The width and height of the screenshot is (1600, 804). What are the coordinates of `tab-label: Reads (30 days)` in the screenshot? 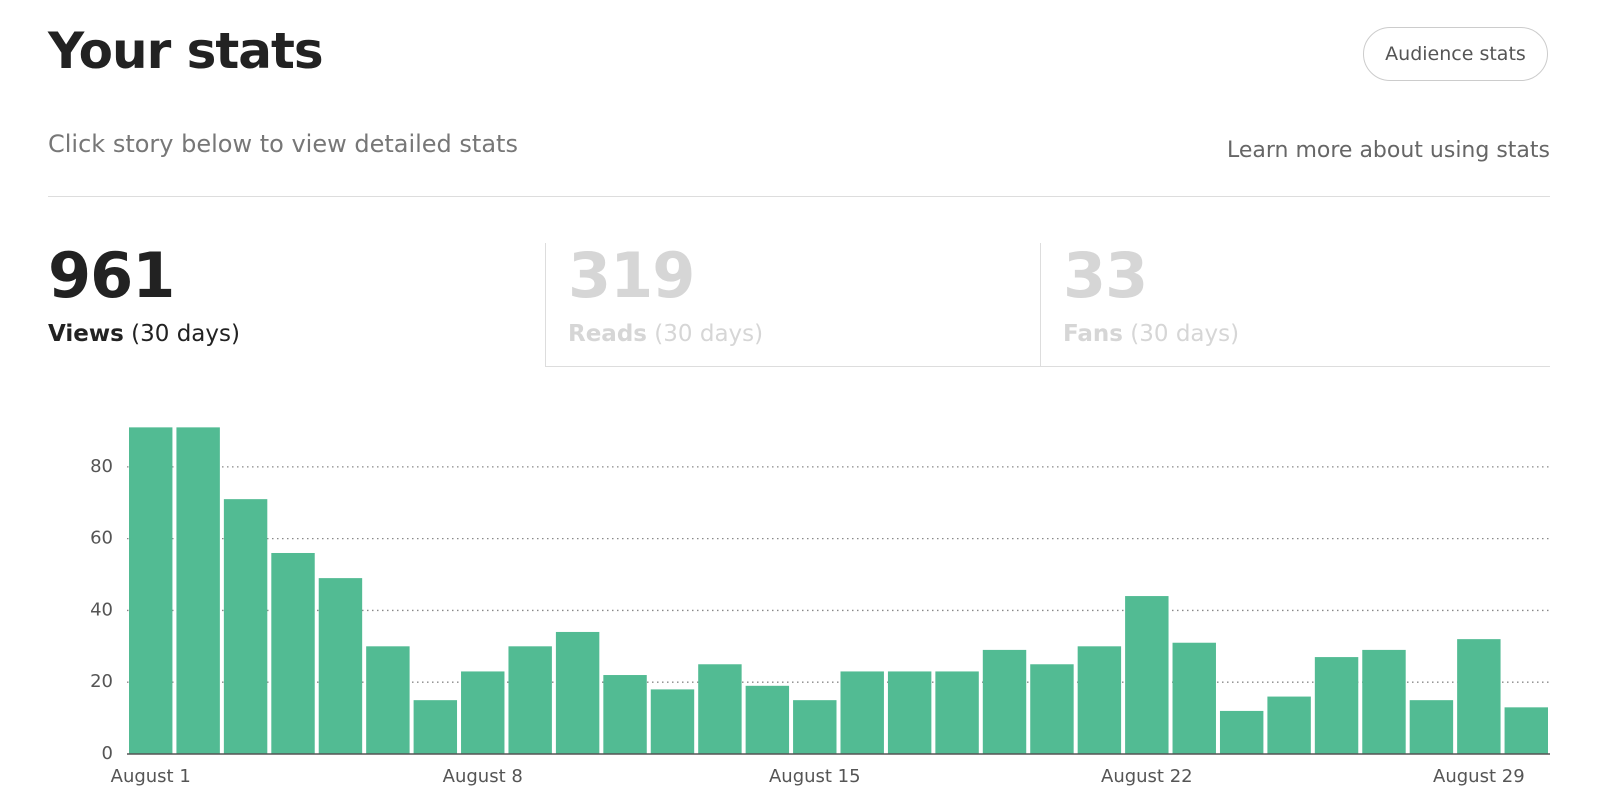 It's located at (804, 334).